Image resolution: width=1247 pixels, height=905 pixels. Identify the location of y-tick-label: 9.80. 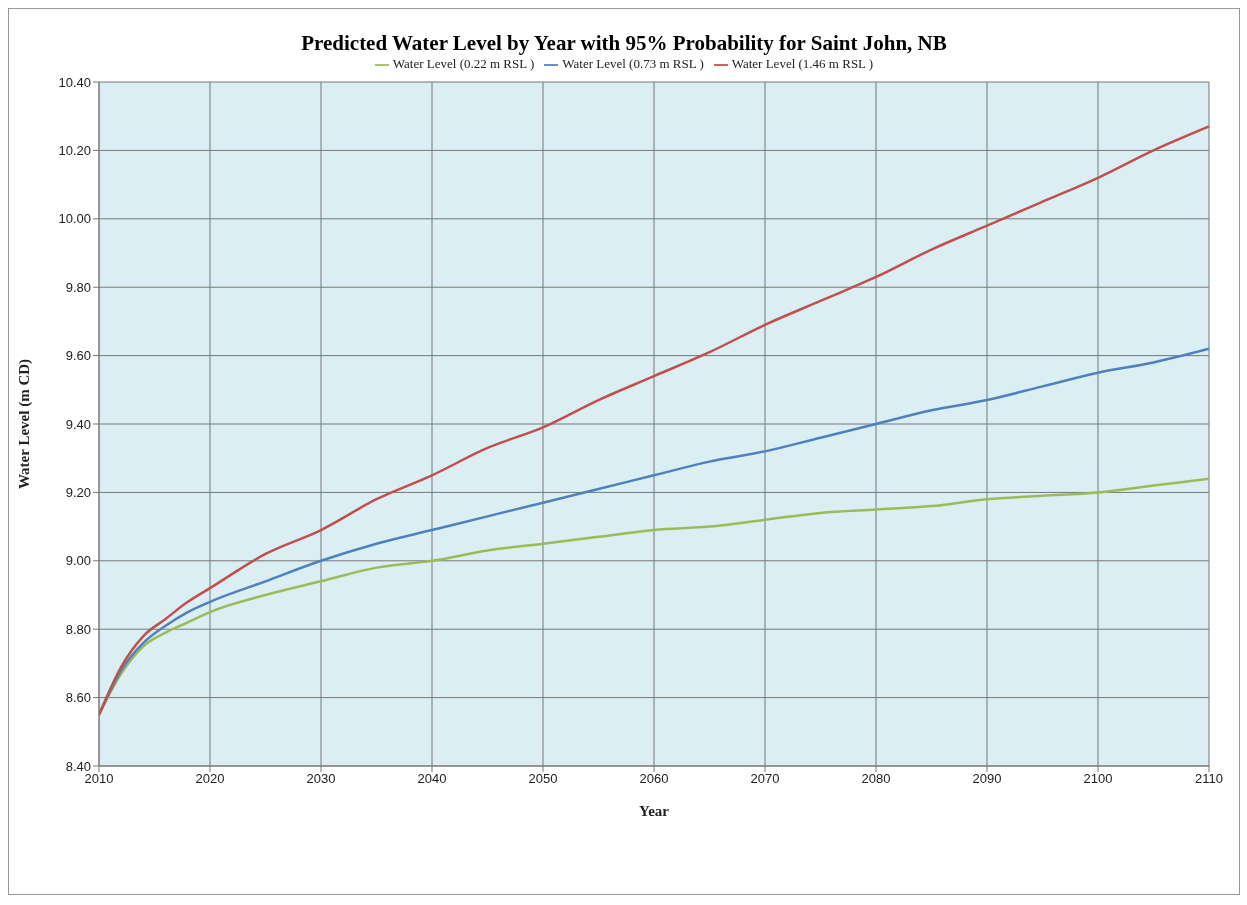
(78, 287).